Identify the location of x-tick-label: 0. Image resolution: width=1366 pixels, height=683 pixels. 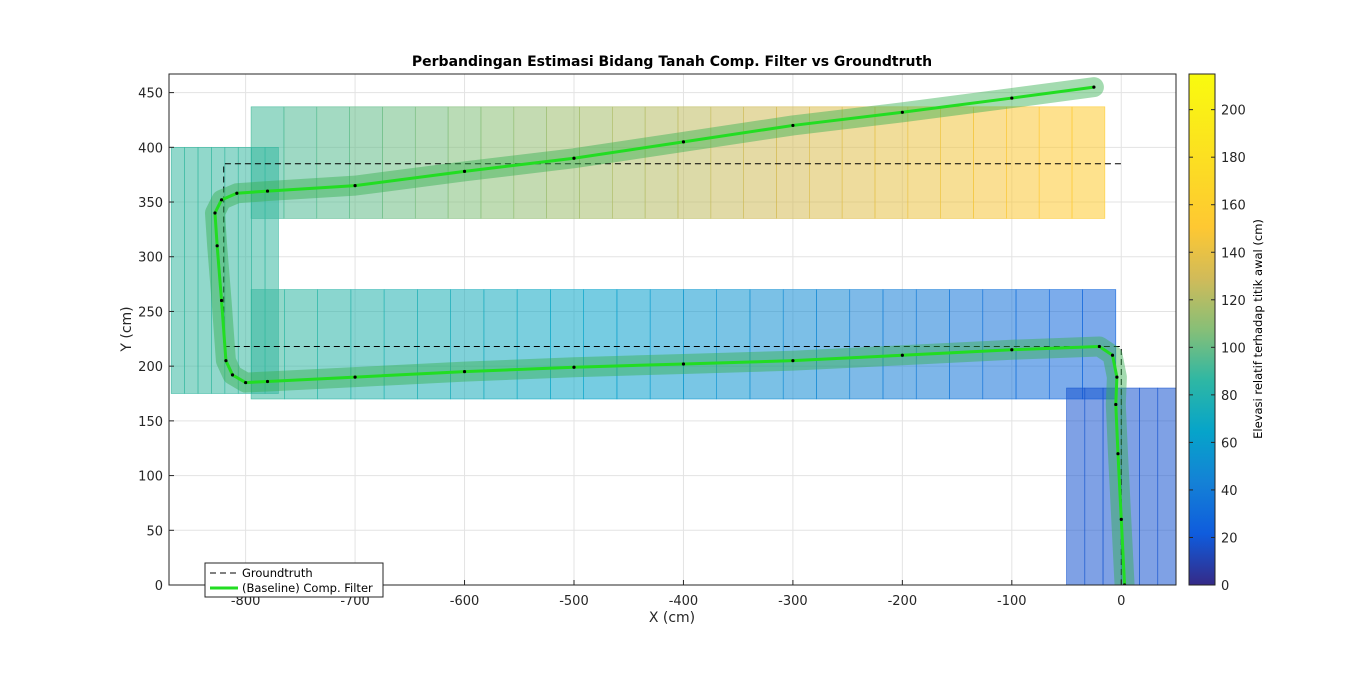
(1121, 601).